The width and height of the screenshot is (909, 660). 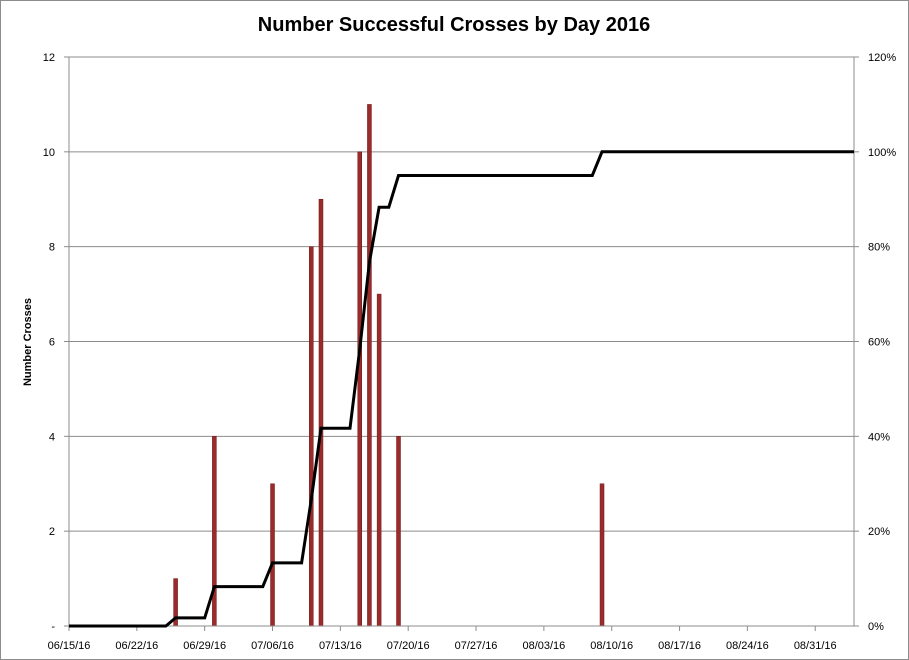 I want to click on x-tick-label: 08/03/16, so click(x=543, y=646).